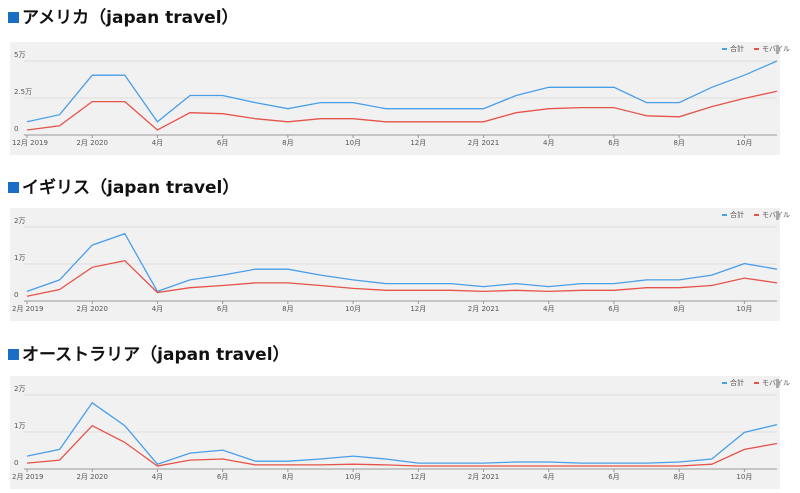  Describe the element at coordinates (30, 143) in the screenshot. I see `x-tick-label: 12月 2019` at that location.